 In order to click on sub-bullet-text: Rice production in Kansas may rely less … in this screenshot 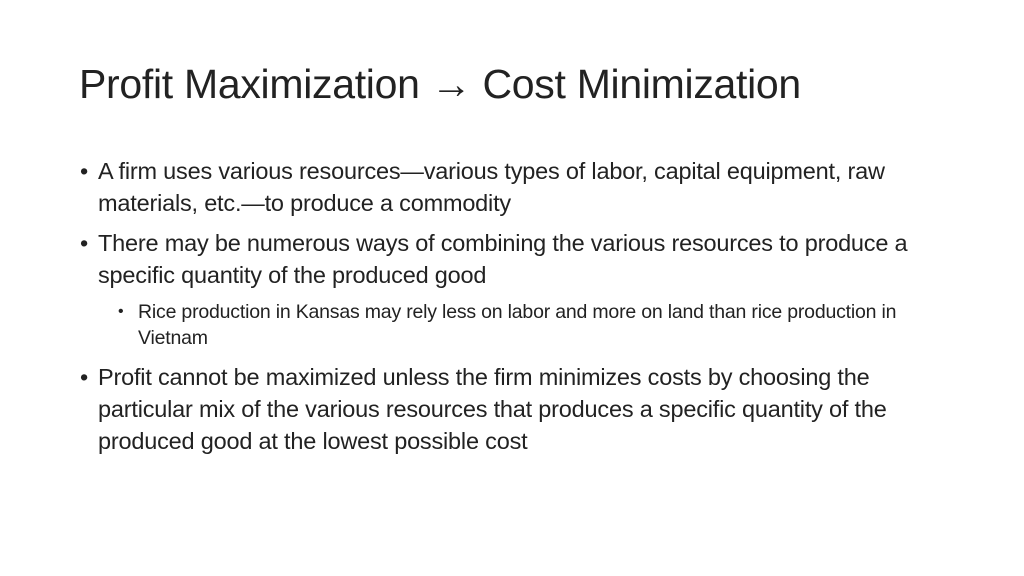, I will do `click(517, 325)`.